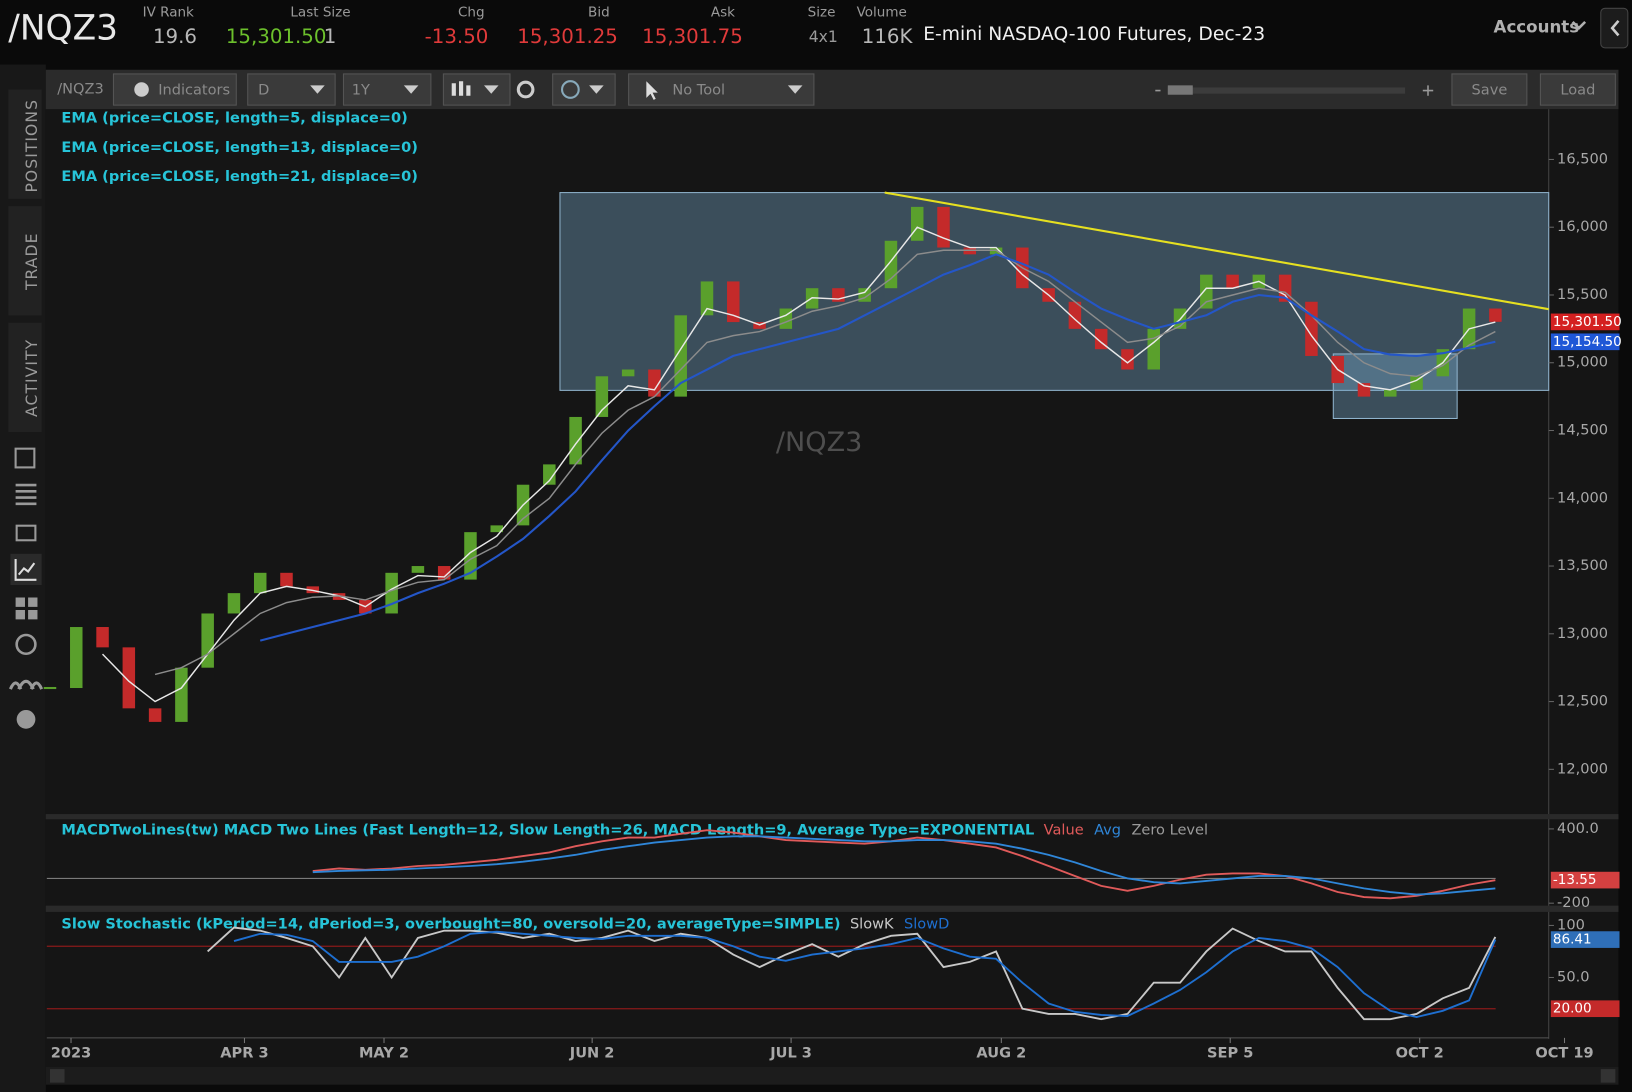 Image resolution: width=1632 pixels, height=1092 pixels. I want to click on scrollbar, so click(832, 1076).